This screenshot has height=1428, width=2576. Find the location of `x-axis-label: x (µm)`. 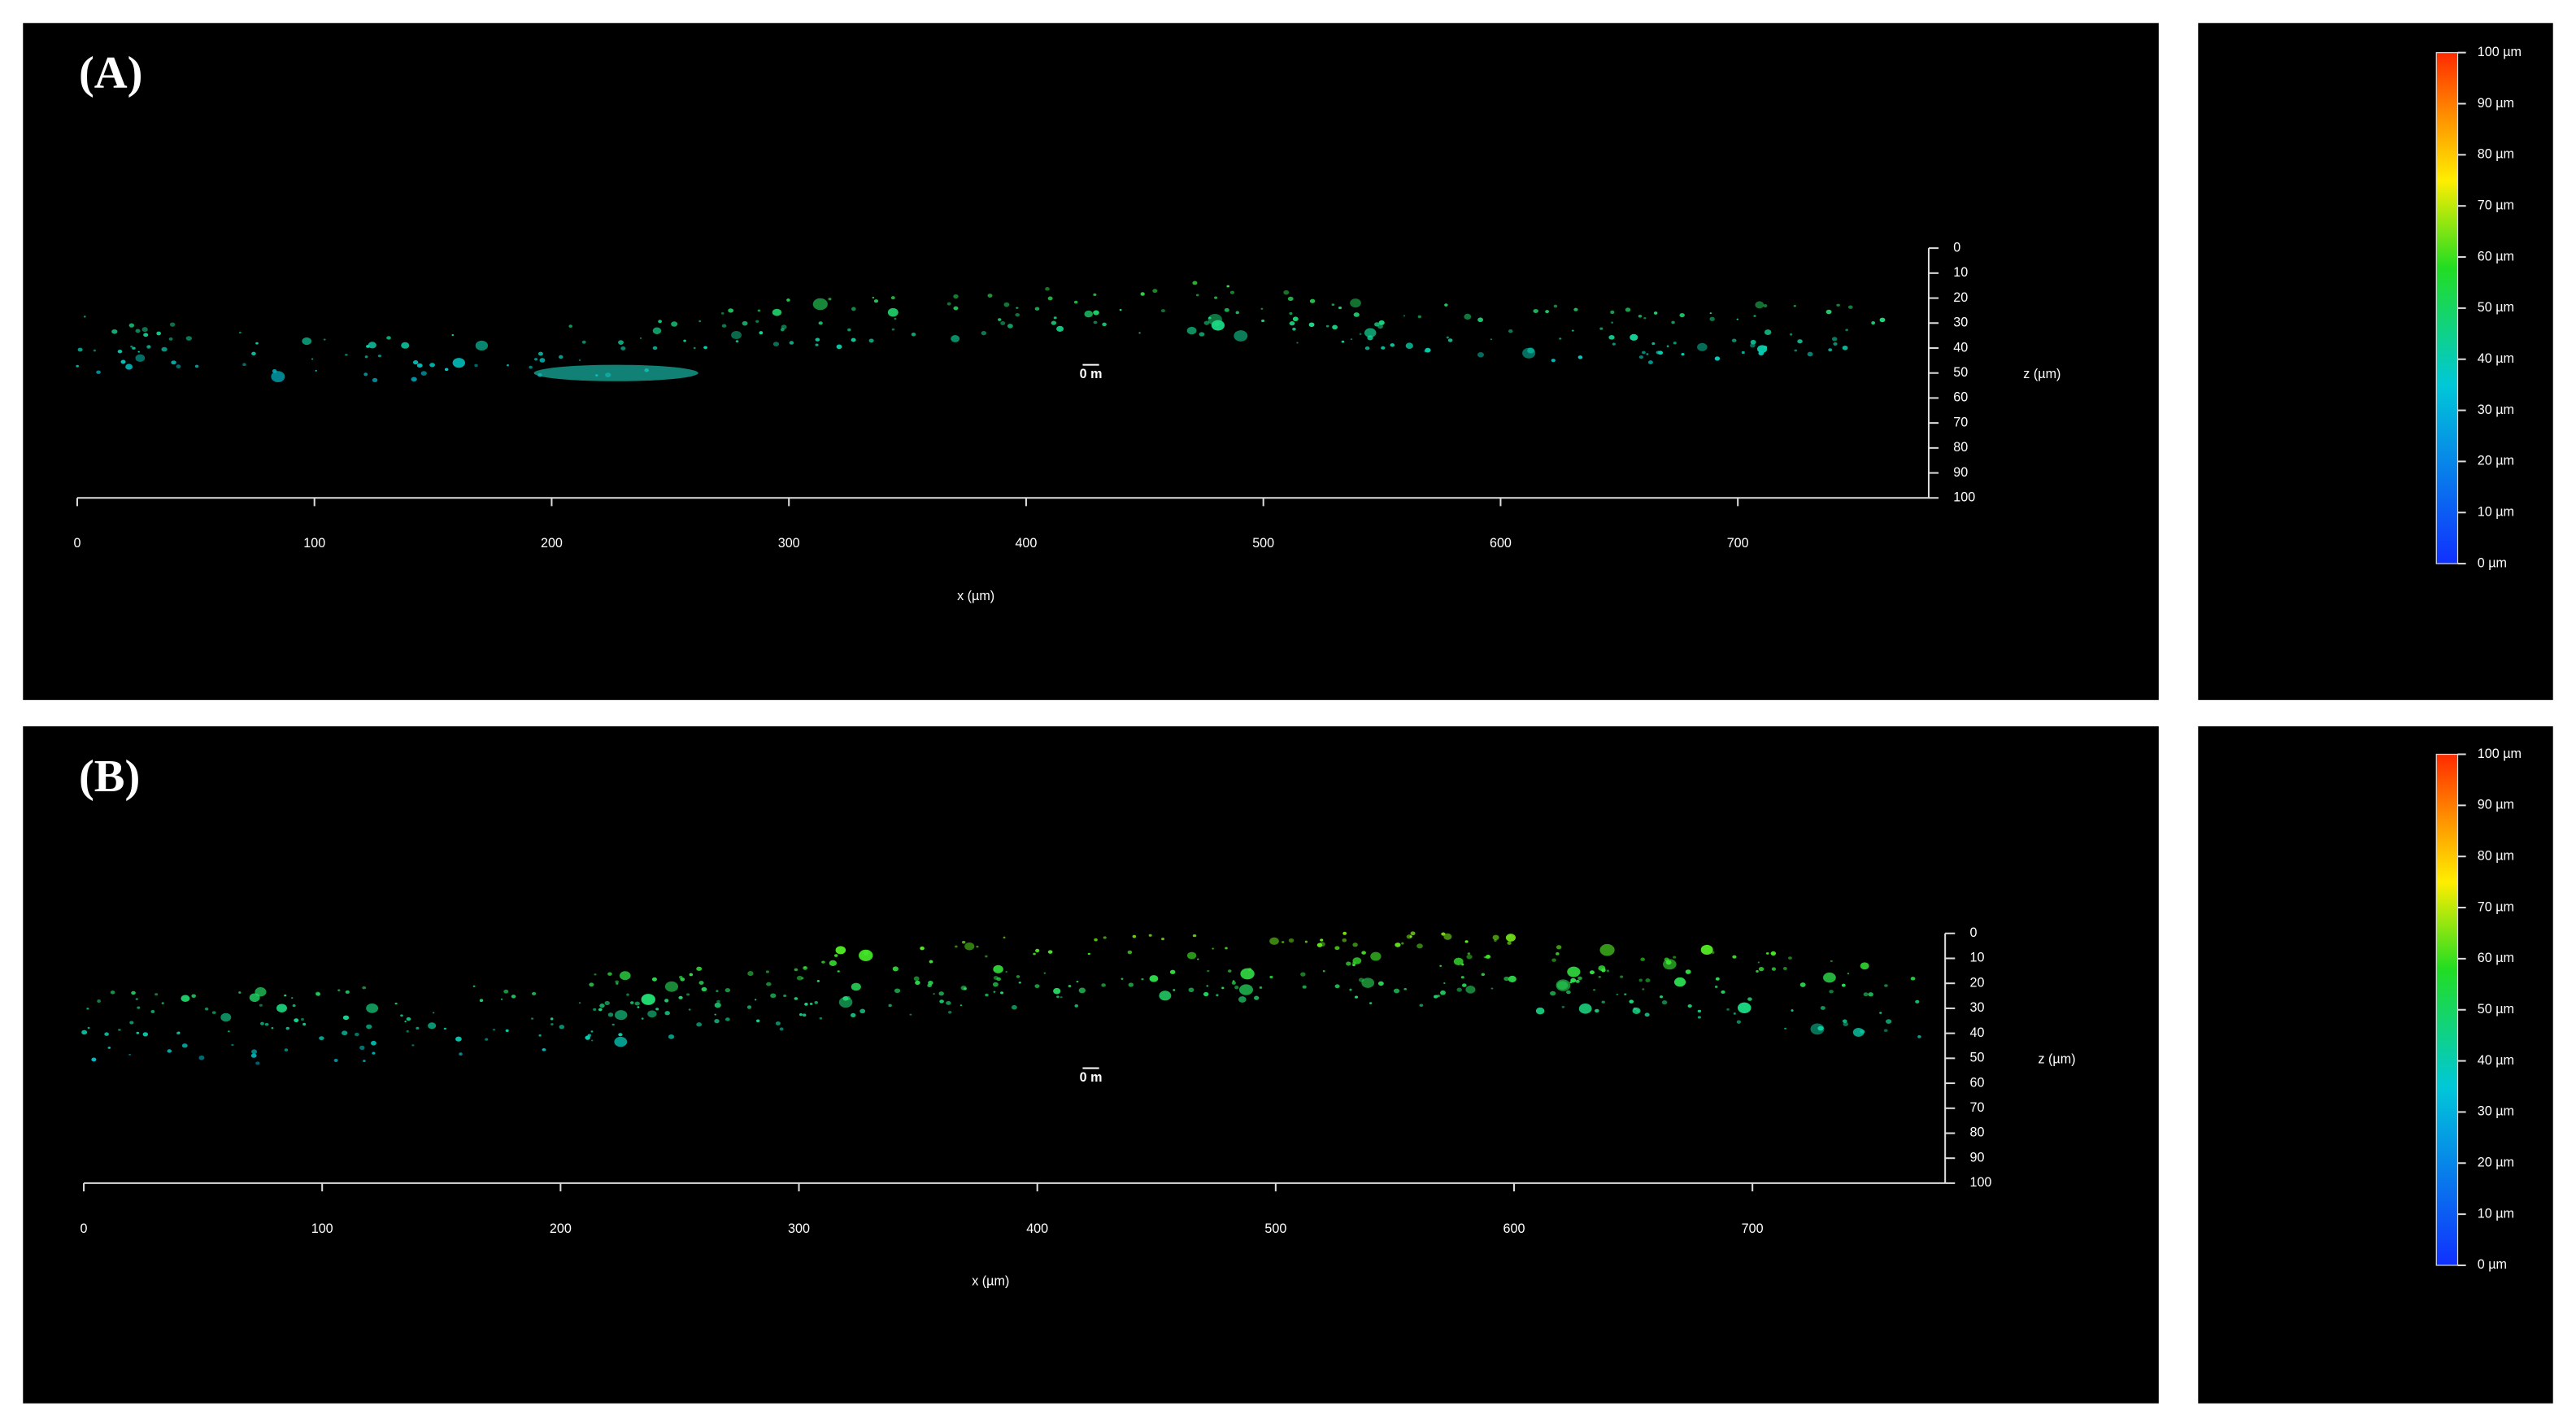

x-axis-label: x (µm) is located at coordinates (991, 1280).